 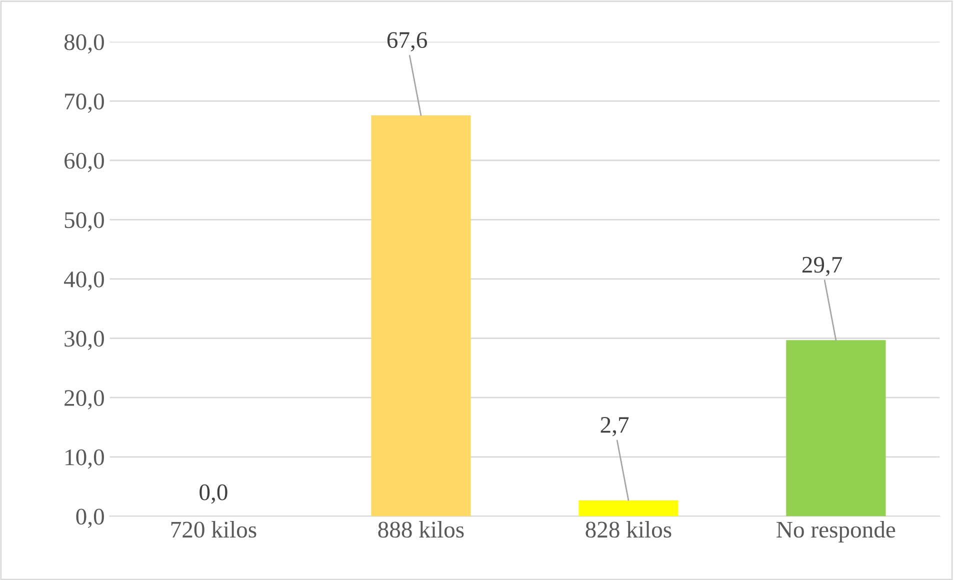 I want to click on y-tick-label: 0,0, so click(x=90, y=518).